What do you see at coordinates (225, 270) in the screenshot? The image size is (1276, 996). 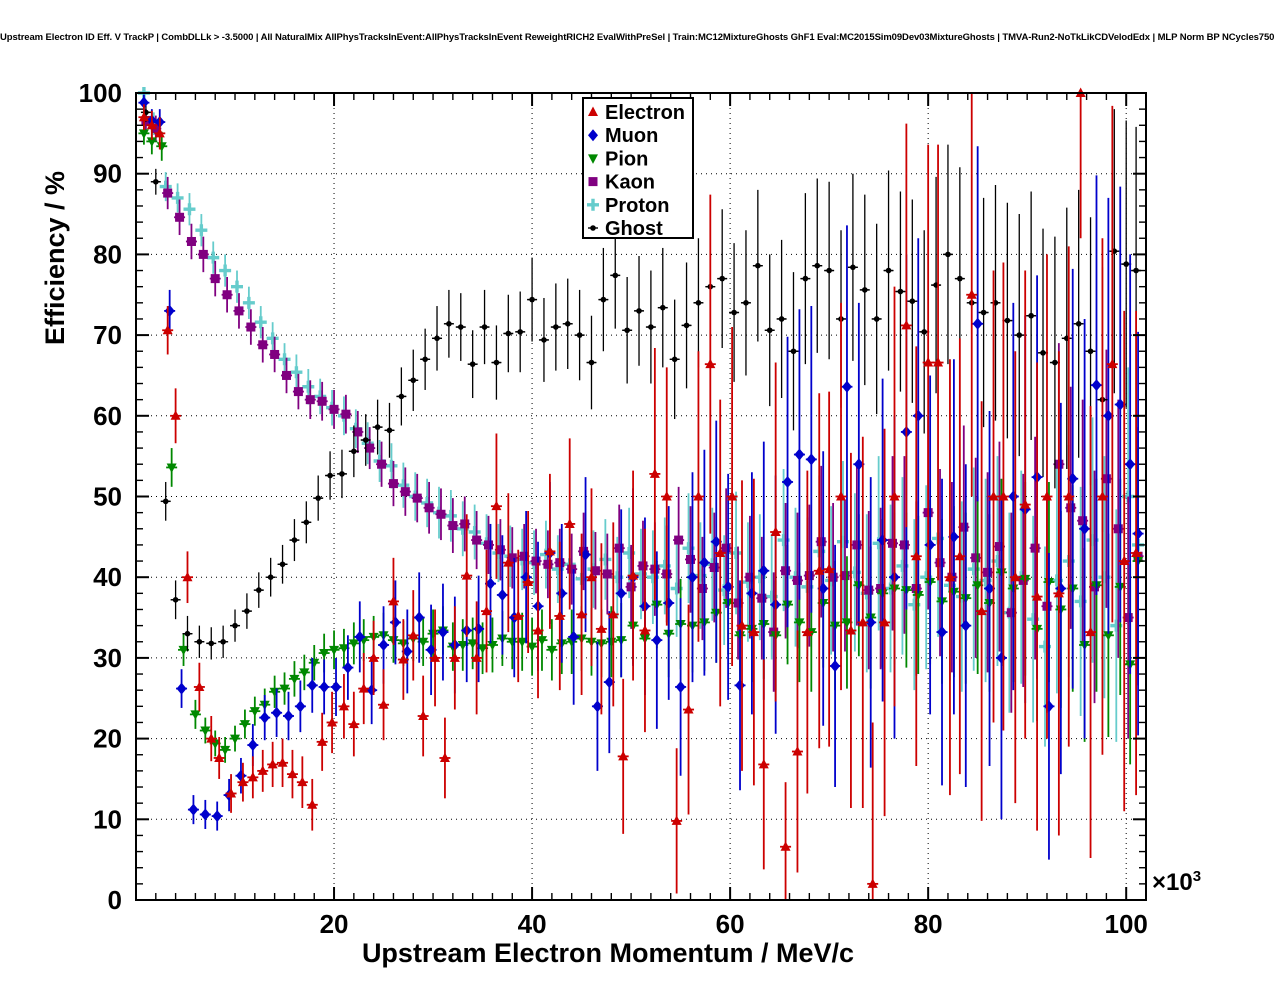 I see `marker-cross-center` at bounding box center [225, 270].